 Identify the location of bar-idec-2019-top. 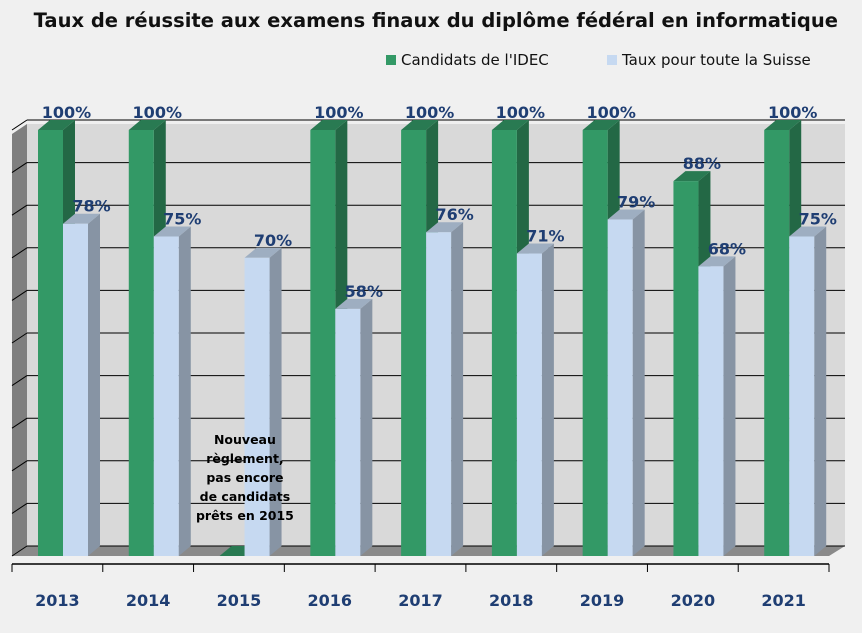
(601, 125).